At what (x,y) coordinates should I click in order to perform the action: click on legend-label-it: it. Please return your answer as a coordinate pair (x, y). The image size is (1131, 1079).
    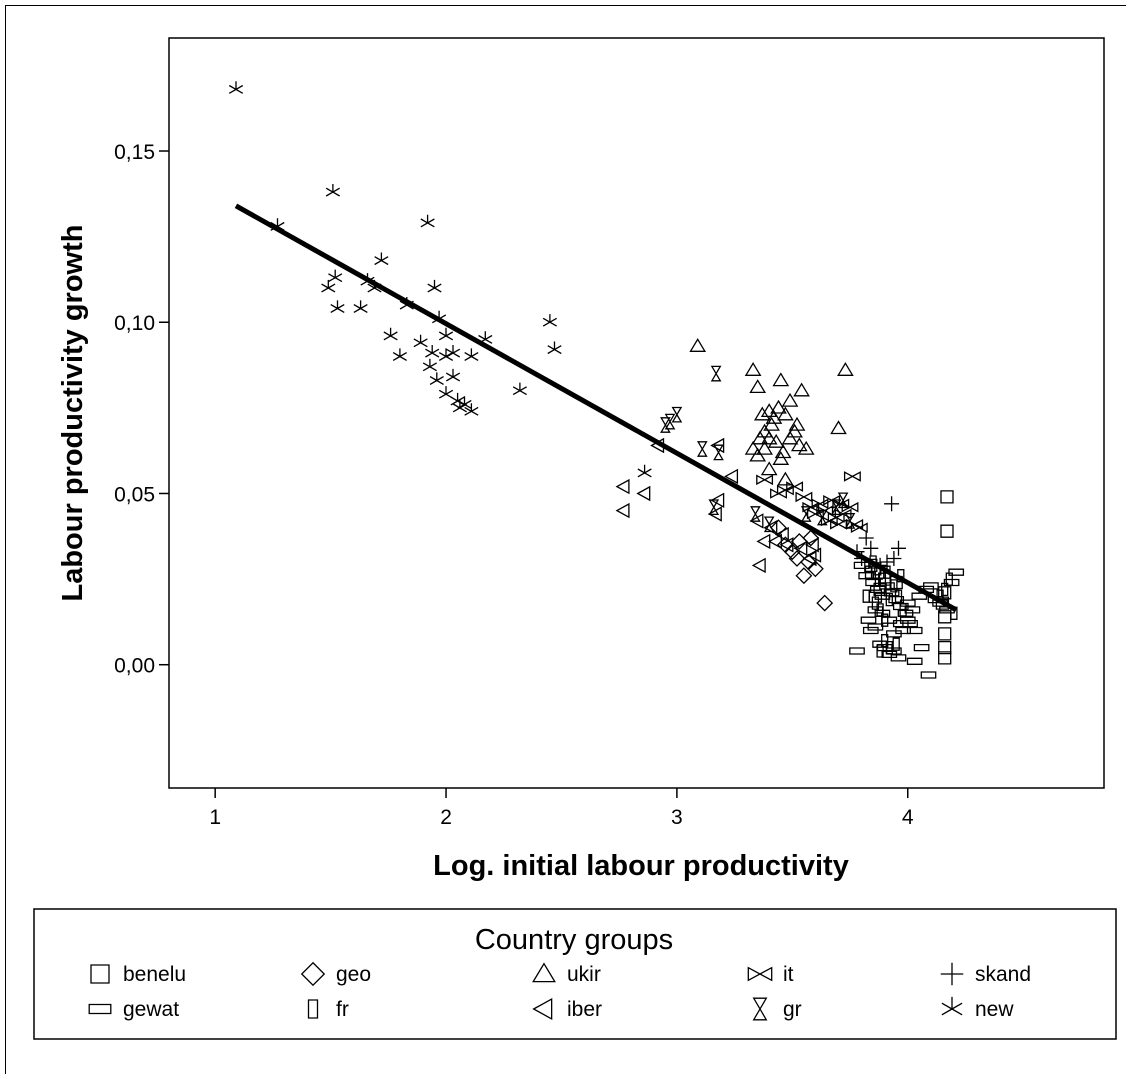
    Looking at the image, I should click on (788, 974).